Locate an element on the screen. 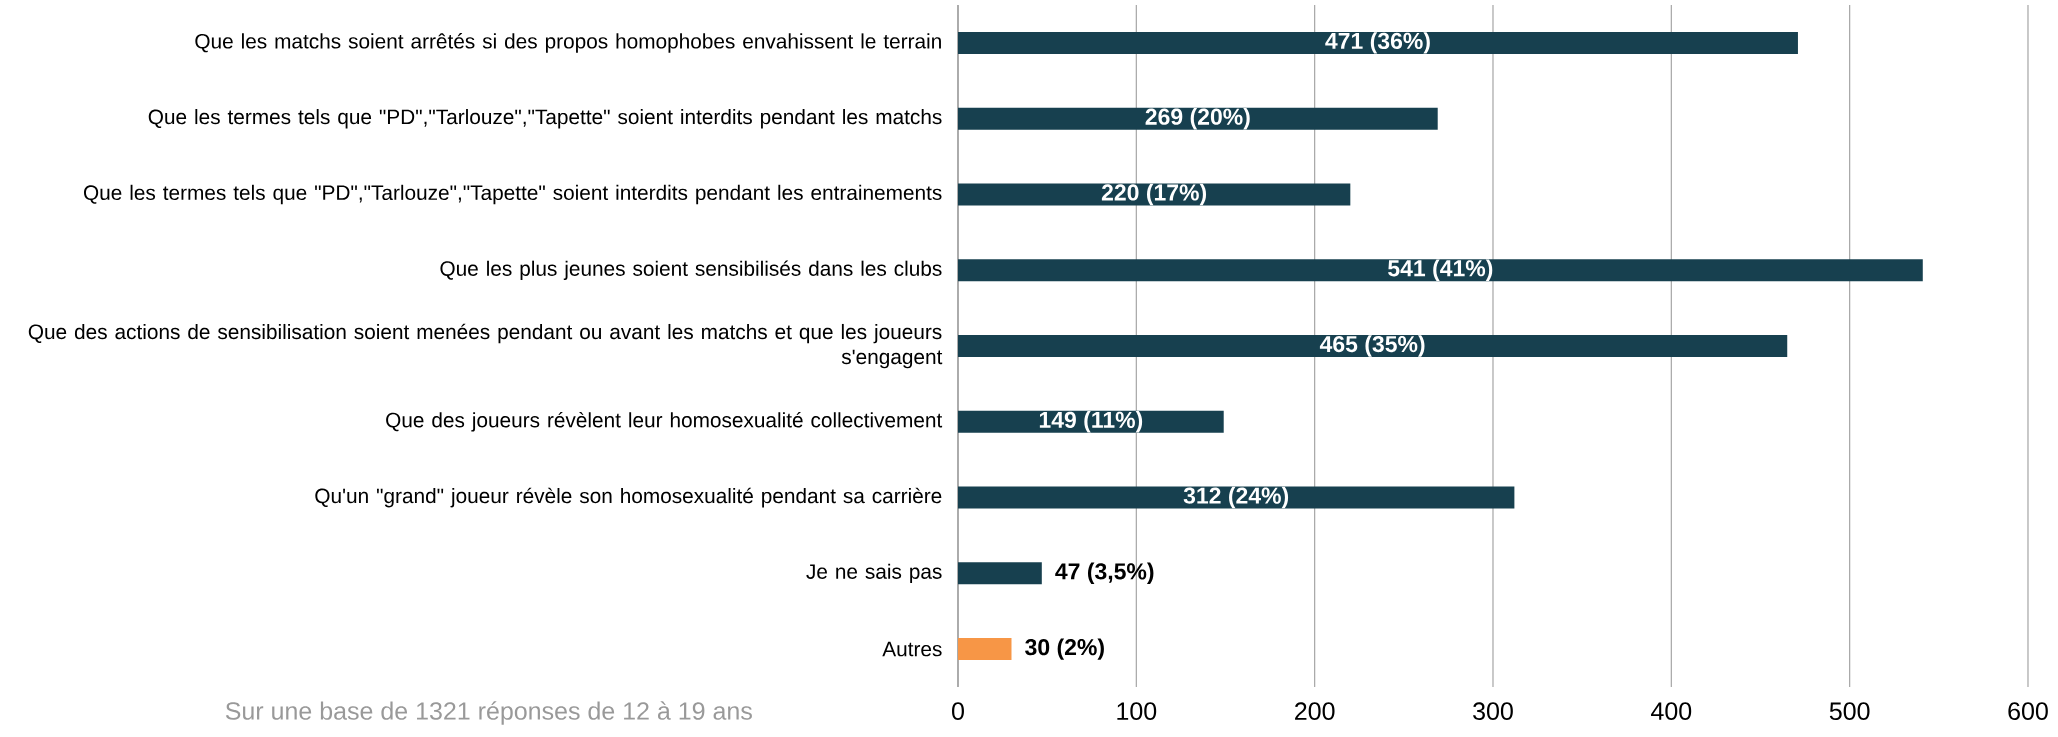 The width and height of the screenshot is (2058, 737). data-label: 149 (11%) is located at coordinates (1091, 422).